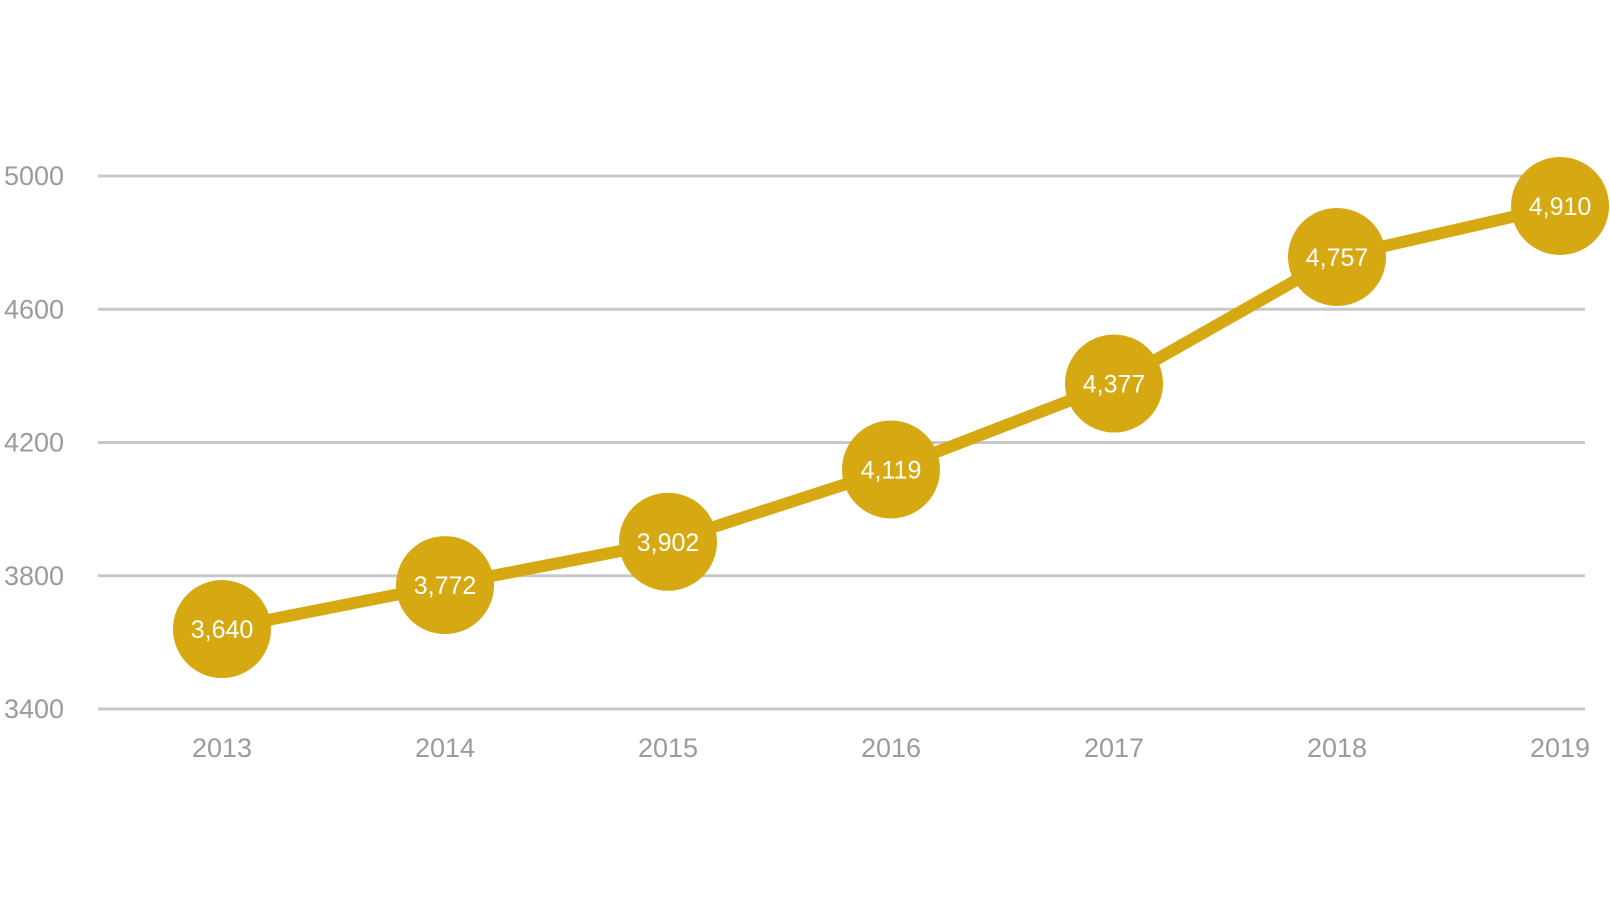 This screenshot has height=906, width=1610. I want to click on data-label-2019: 4,910, so click(1560, 207).